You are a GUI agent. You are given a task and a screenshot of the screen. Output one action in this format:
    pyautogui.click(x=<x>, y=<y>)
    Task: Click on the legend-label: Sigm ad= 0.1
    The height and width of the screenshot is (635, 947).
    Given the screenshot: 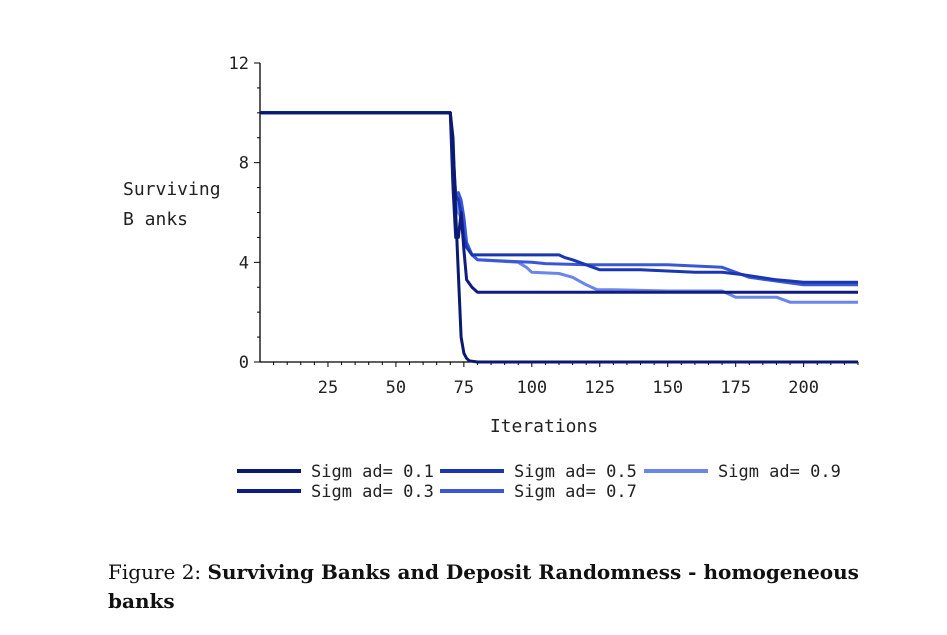 What is the action you would take?
    pyautogui.click(x=372, y=472)
    